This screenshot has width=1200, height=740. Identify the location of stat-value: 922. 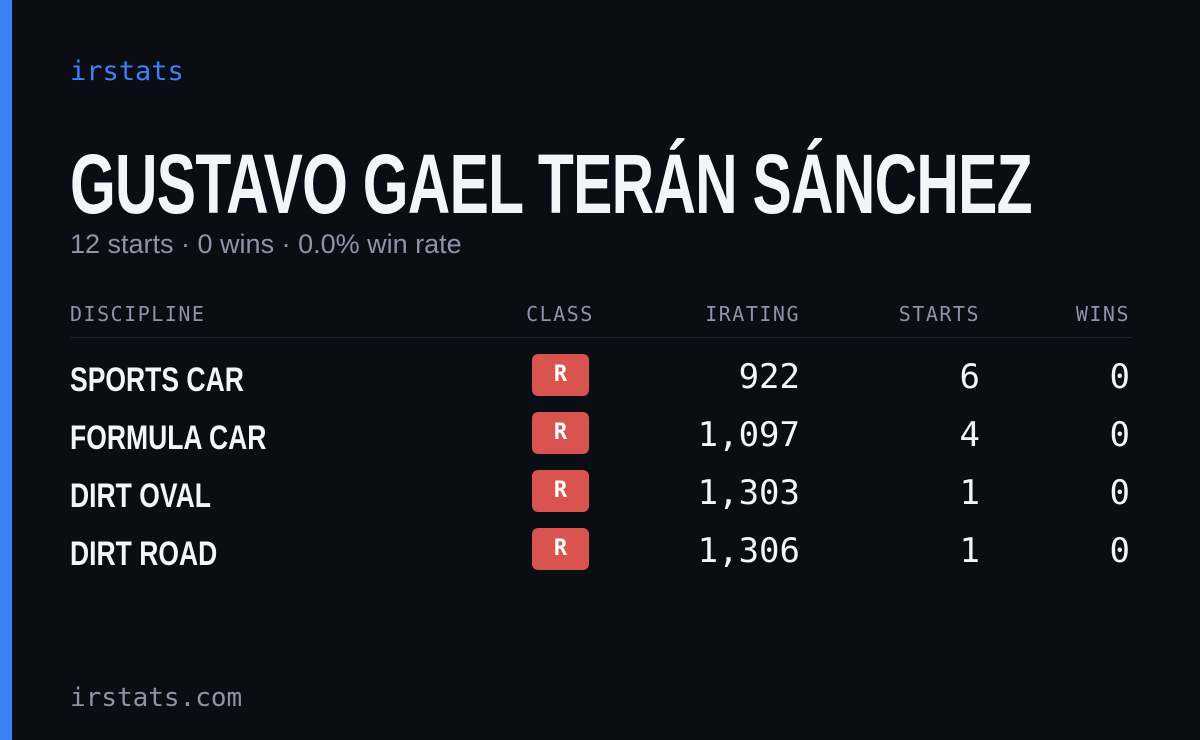
(769, 377).